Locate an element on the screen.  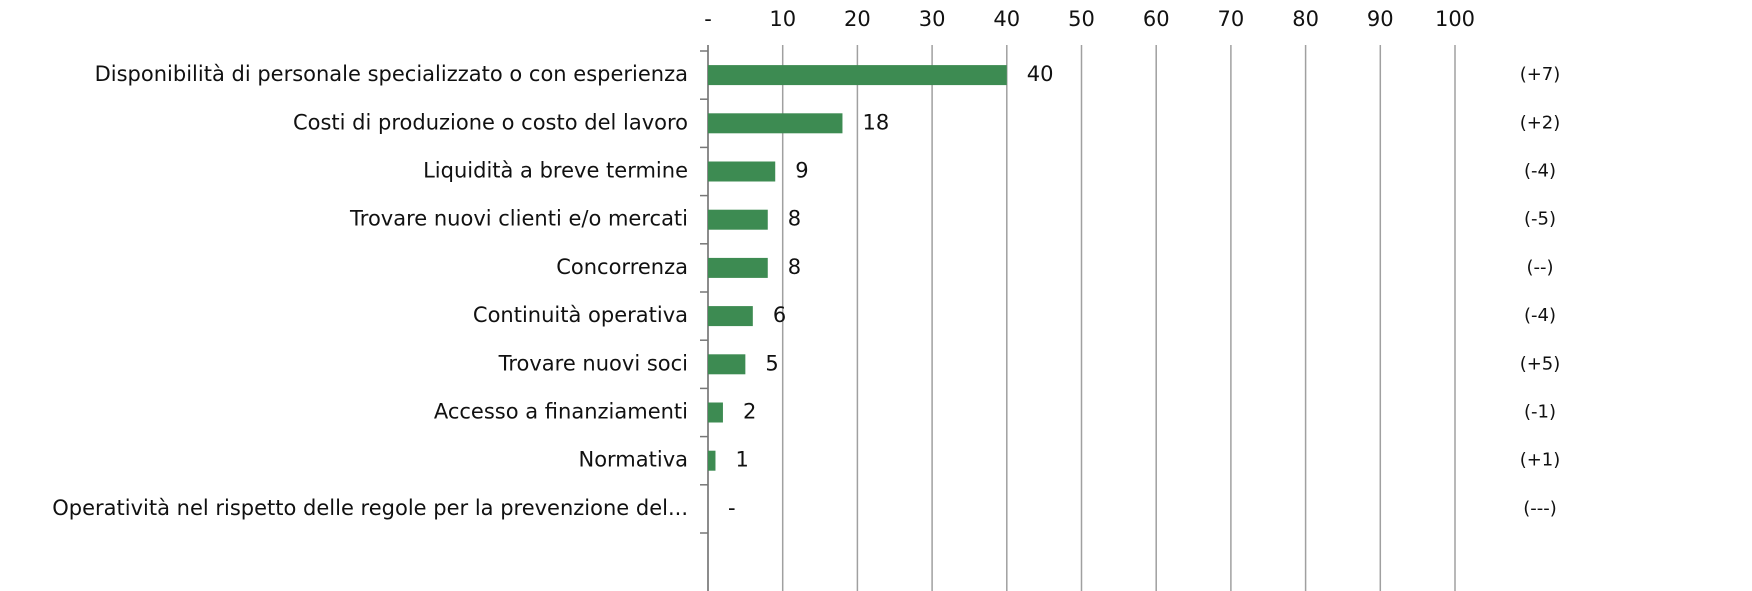
x-tick-label: 80 is located at coordinates (1305, 19).